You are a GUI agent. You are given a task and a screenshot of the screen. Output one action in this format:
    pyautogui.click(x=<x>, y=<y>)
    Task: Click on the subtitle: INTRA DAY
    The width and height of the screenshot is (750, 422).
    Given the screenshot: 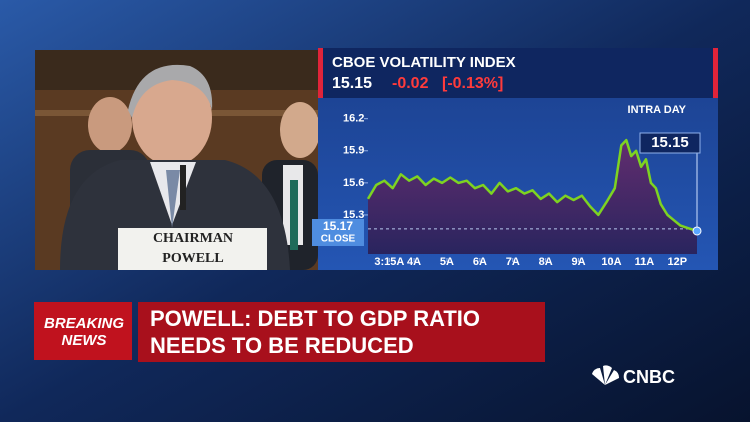 What is the action you would take?
    pyautogui.click(x=657, y=110)
    